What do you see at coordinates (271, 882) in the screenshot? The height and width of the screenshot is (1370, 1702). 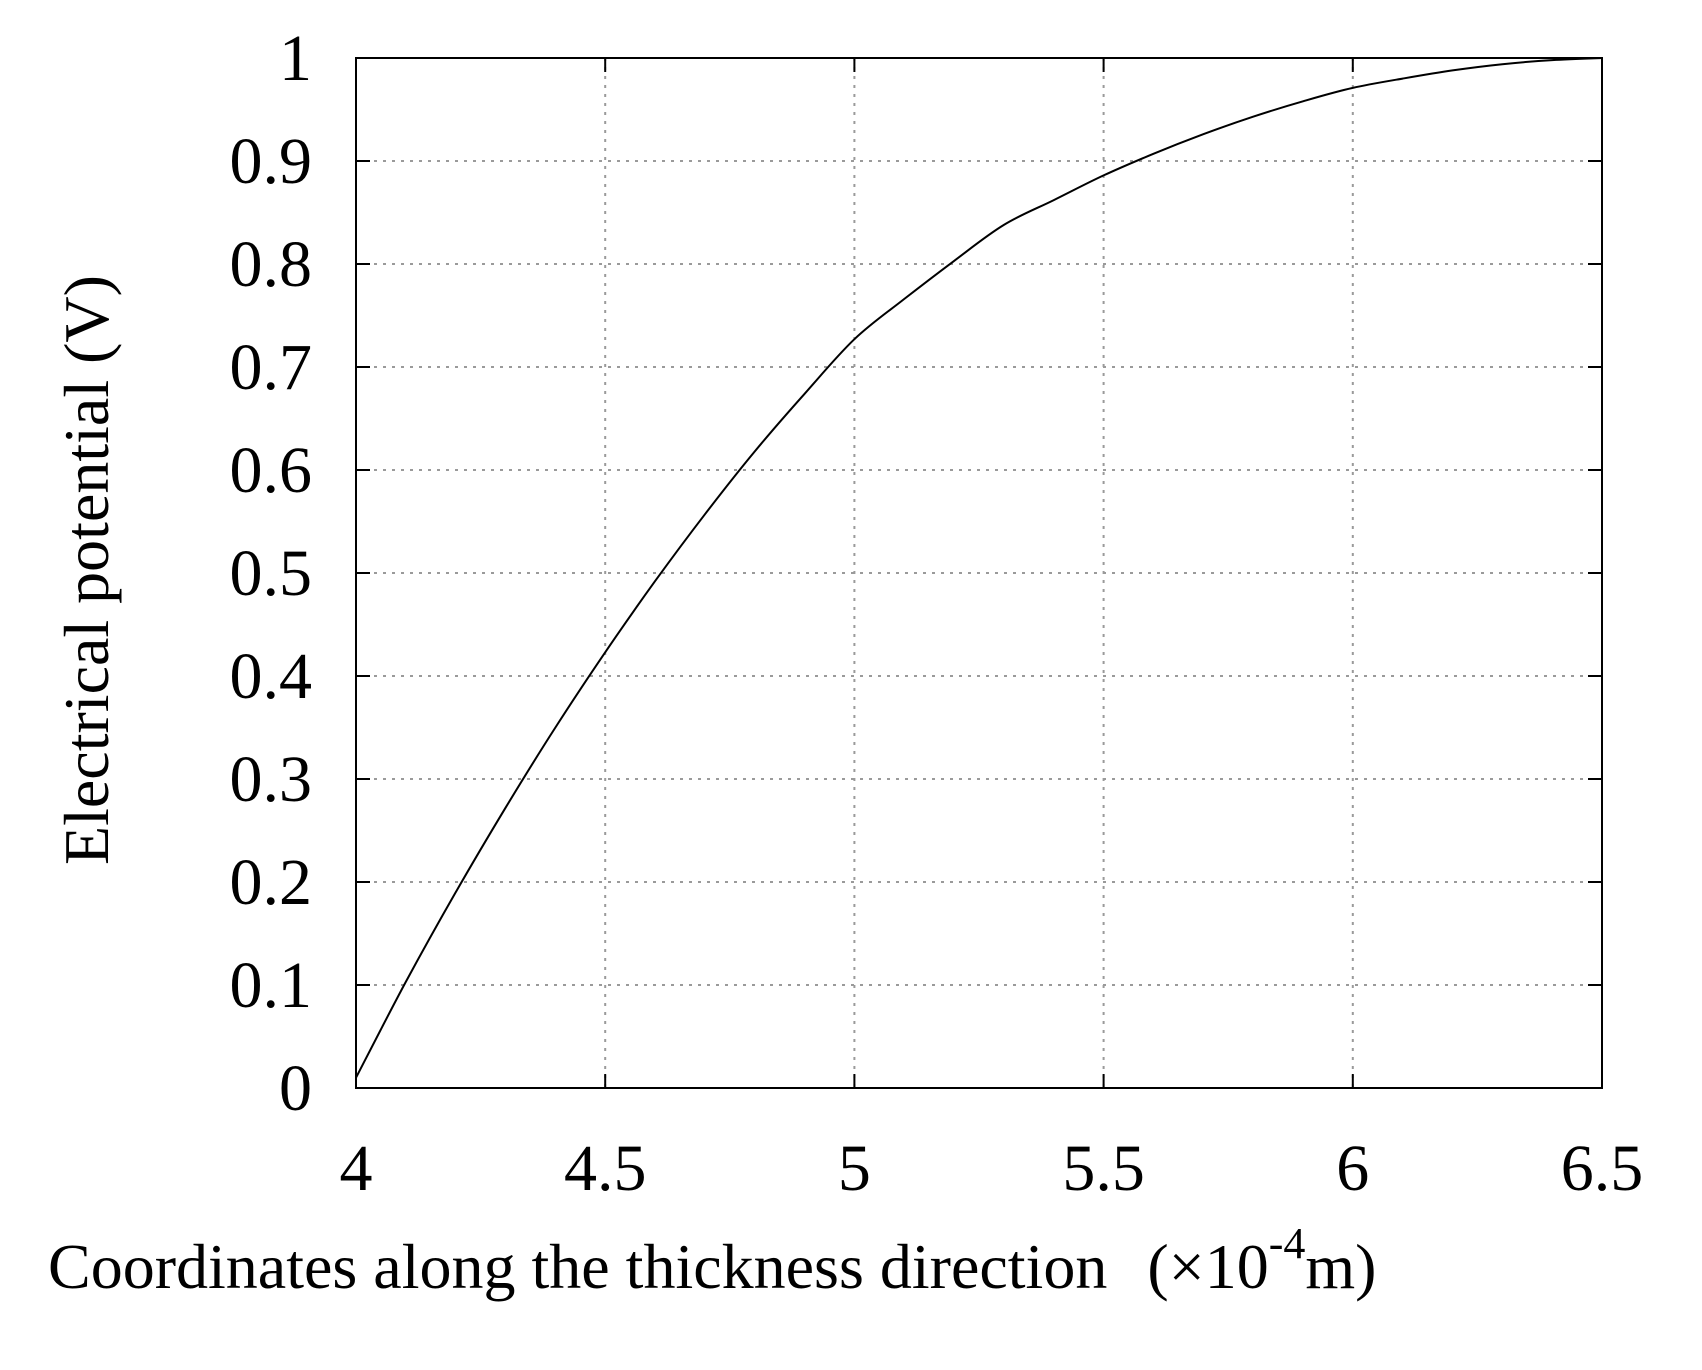 I see `y-tick-label: 0.2` at bounding box center [271, 882].